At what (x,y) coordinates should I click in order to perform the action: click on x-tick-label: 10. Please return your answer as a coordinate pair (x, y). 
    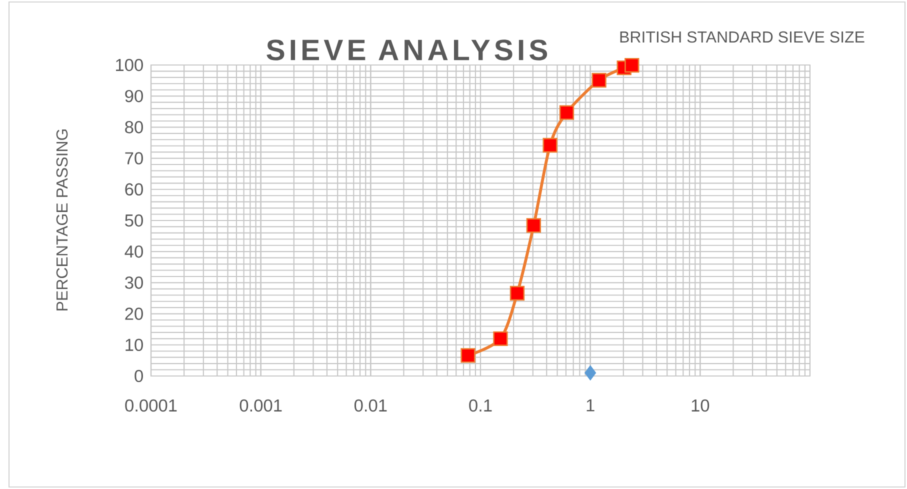
    Looking at the image, I should click on (701, 405).